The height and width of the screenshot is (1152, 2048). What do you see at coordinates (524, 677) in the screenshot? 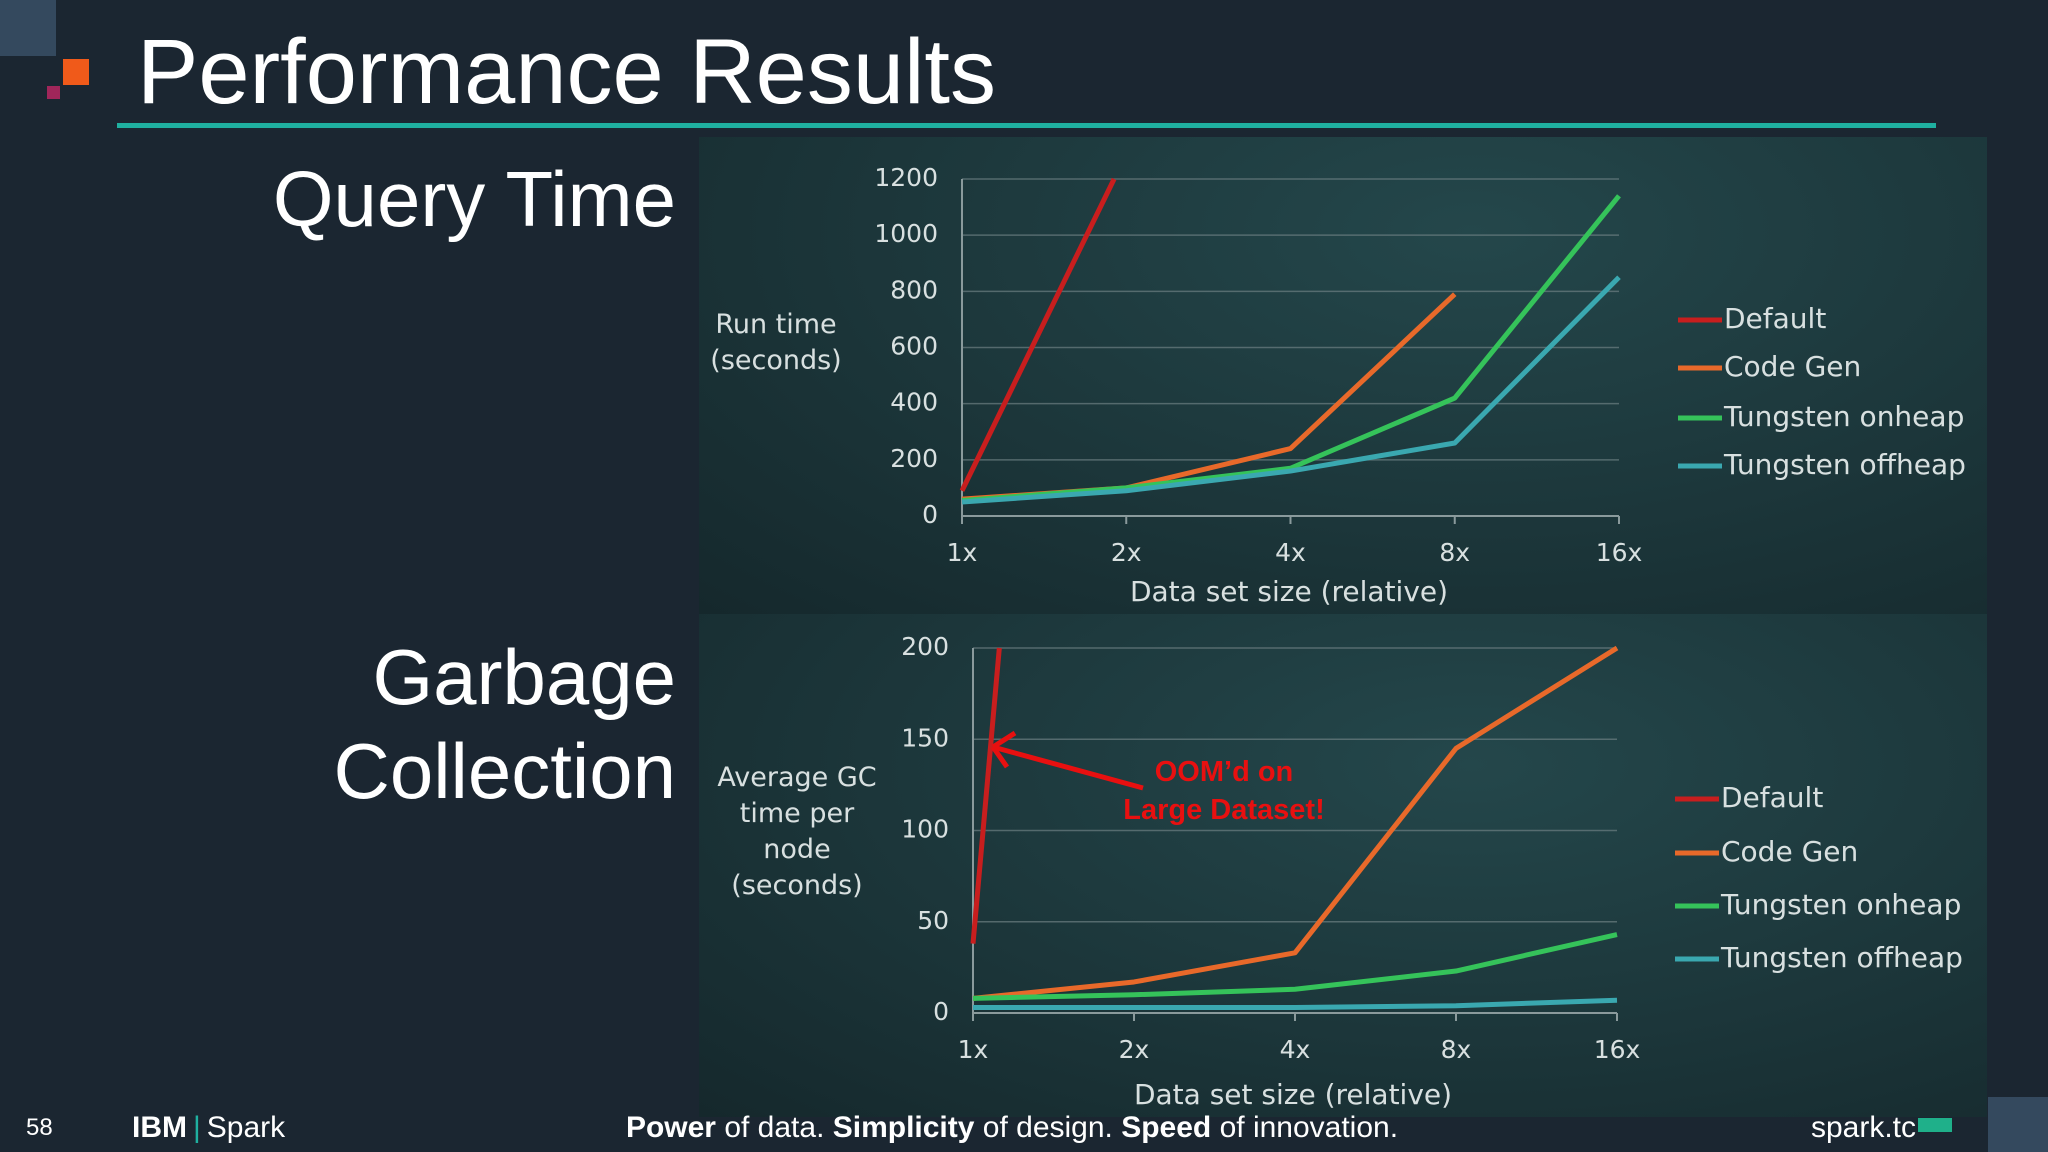
I see `section-line: Garbage` at bounding box center [524, 677].